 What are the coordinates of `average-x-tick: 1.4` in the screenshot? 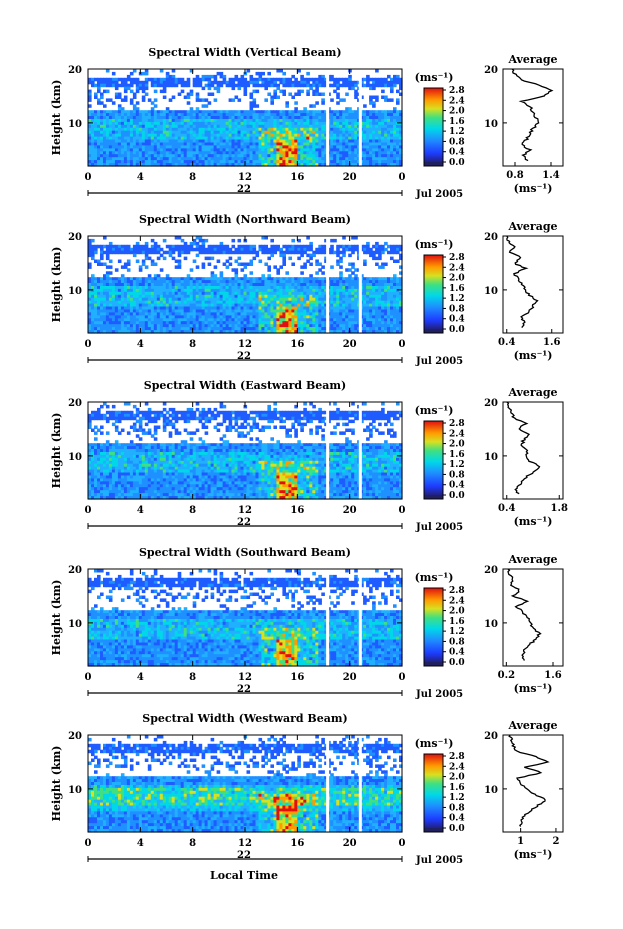 It's located at (550, 175).